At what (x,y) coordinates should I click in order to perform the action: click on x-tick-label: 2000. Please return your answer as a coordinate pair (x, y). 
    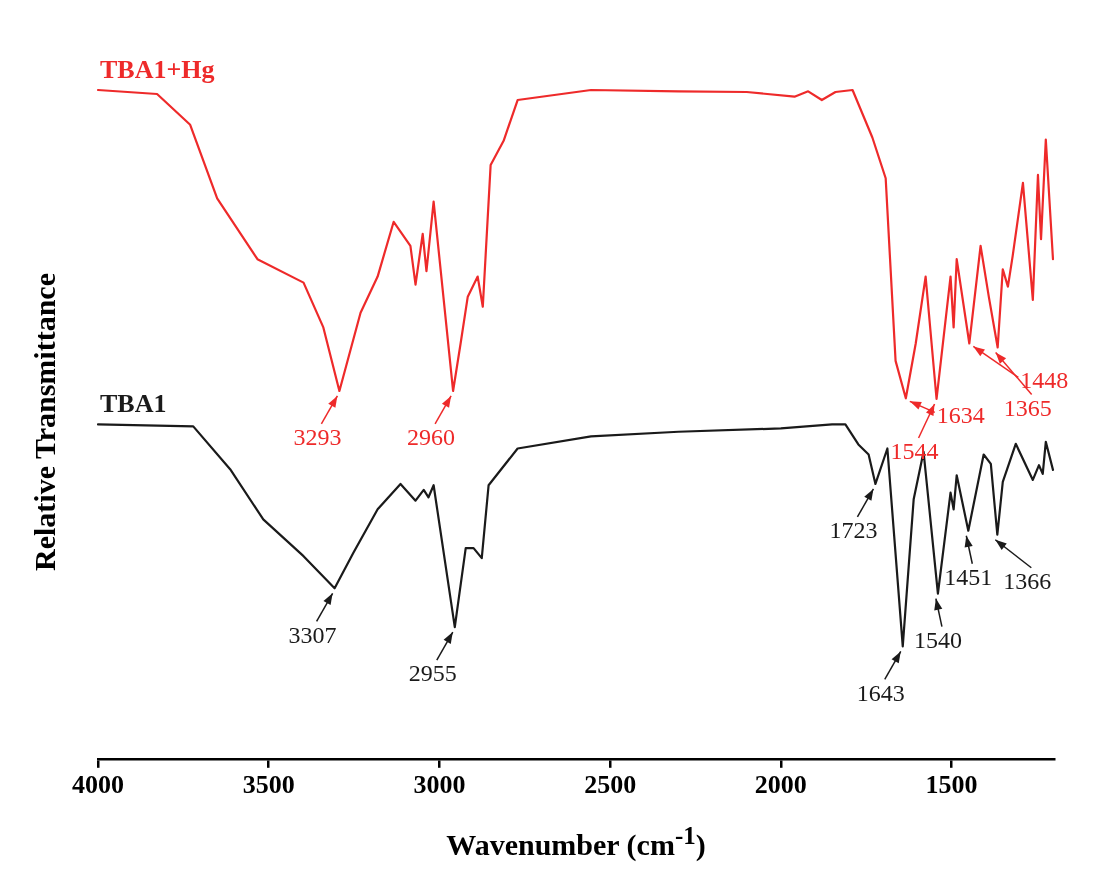
    Looking at the image, I should click on (780, 785).